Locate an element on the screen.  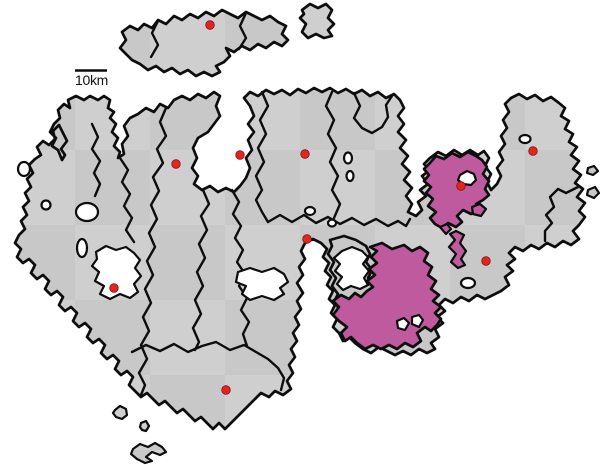
region-north-island is located at coordinates (204, 43).